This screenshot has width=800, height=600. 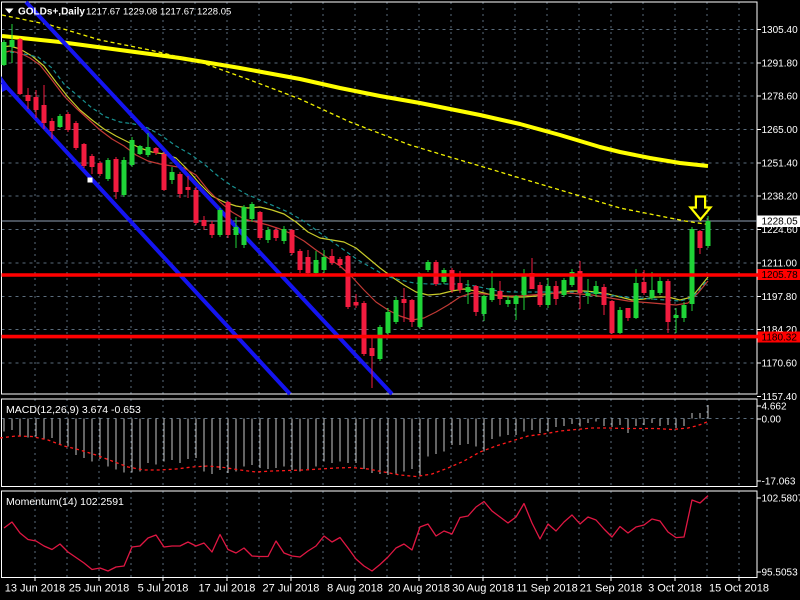 I want to click on svg-text: MACD(12,26,9) 3.674 -0.653, so click(x=73, y=410).